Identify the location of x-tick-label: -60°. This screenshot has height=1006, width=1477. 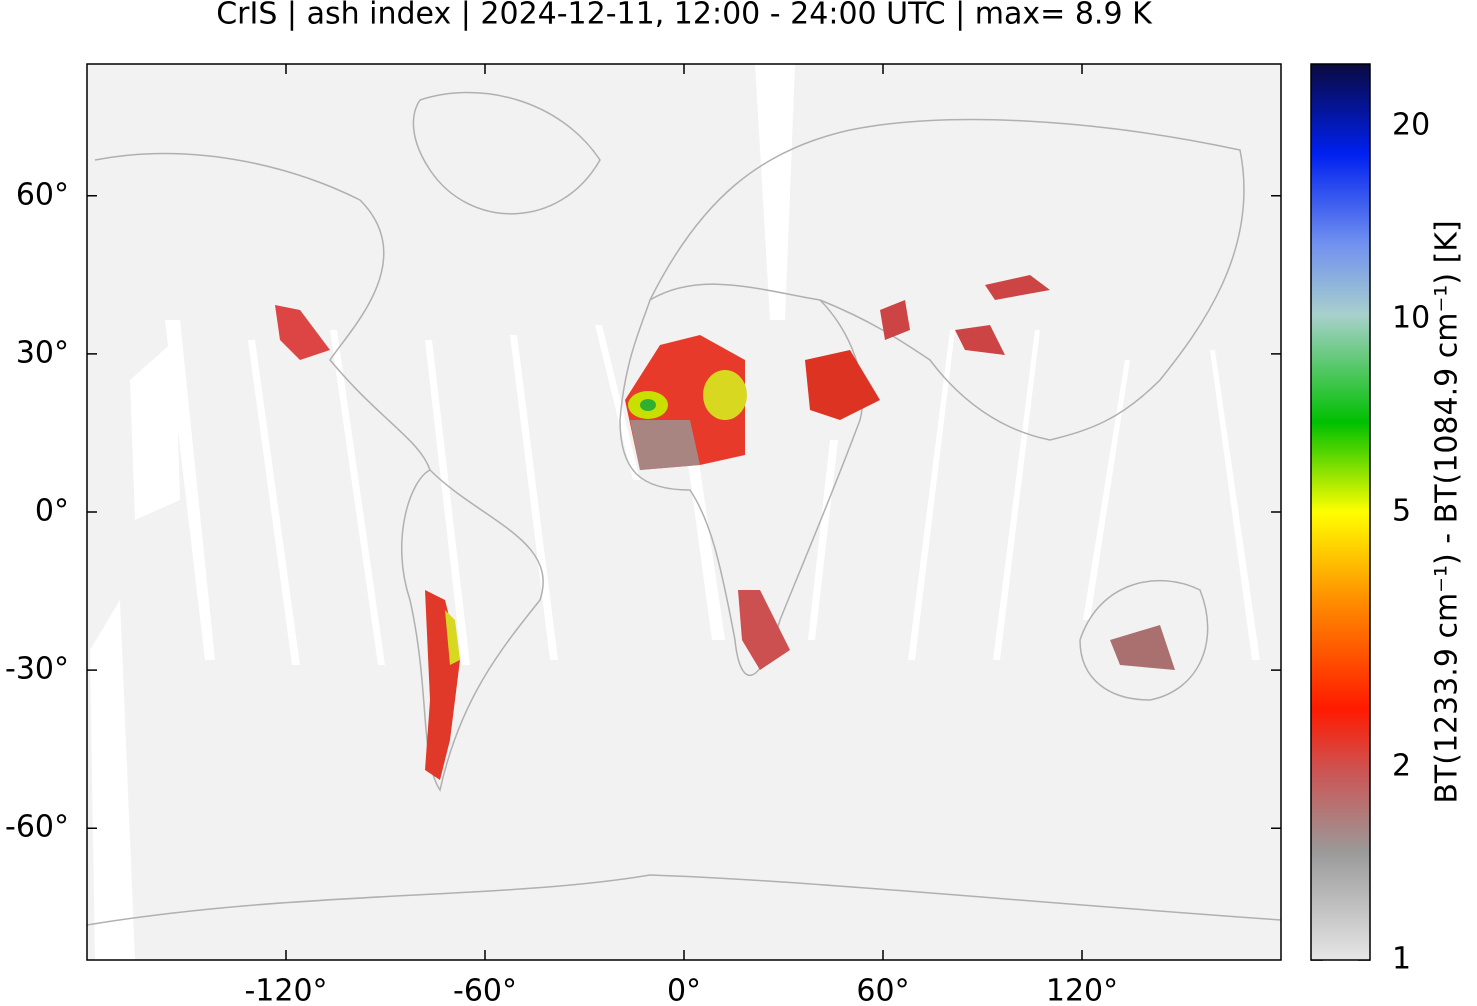
(485, 988).